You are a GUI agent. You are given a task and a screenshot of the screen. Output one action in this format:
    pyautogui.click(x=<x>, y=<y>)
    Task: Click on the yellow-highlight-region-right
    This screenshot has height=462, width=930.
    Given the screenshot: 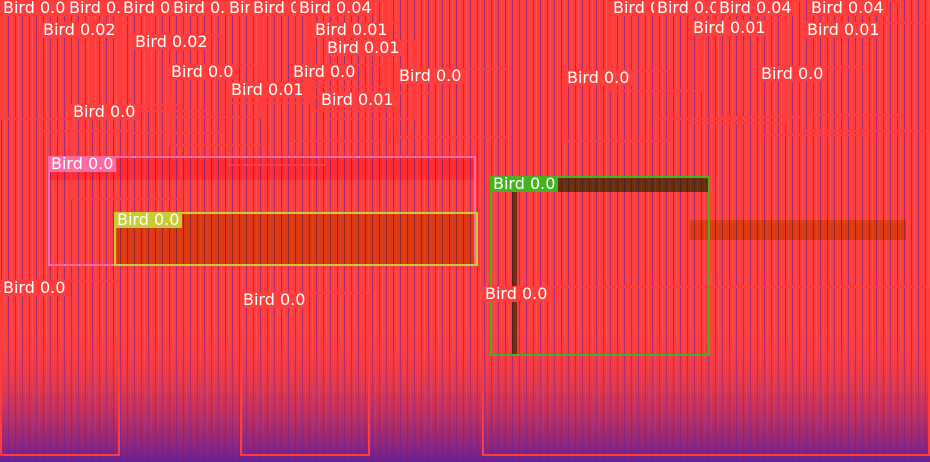 What is the action you would take?
    pyautogui.click(x=798, y=230)
    